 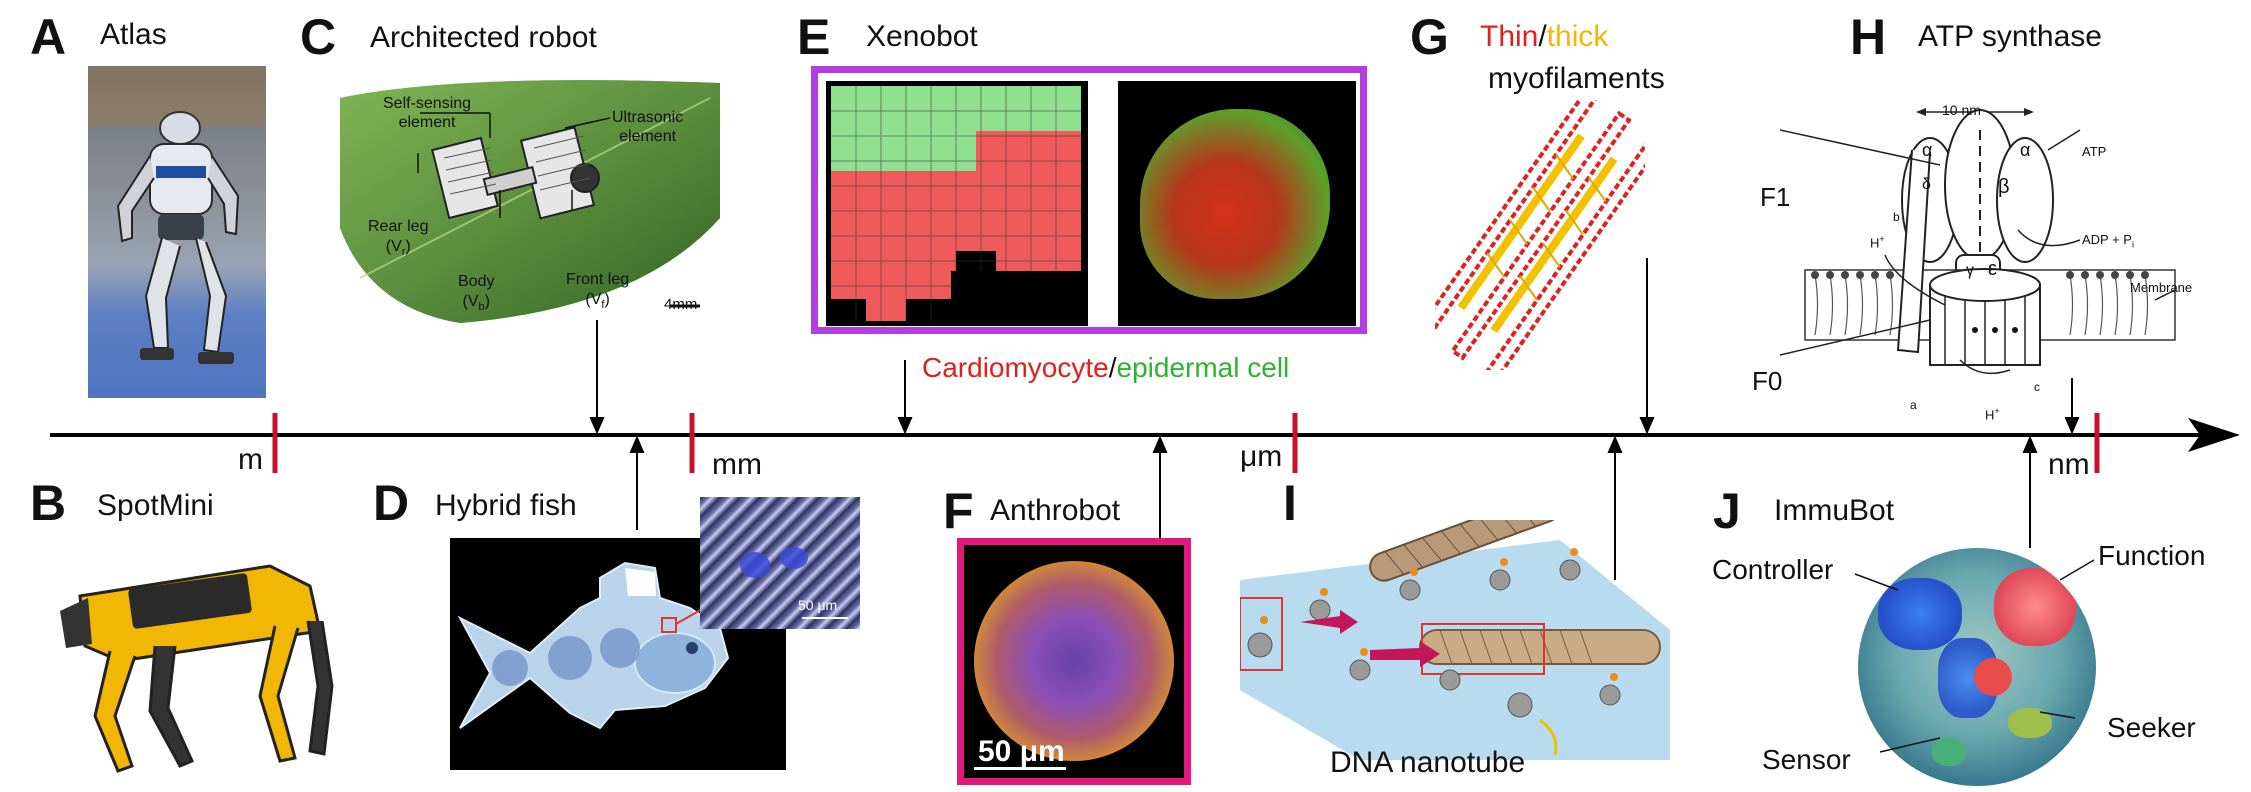 I want to click on label-seeker: Seeker, so click(x=2151, y=727).